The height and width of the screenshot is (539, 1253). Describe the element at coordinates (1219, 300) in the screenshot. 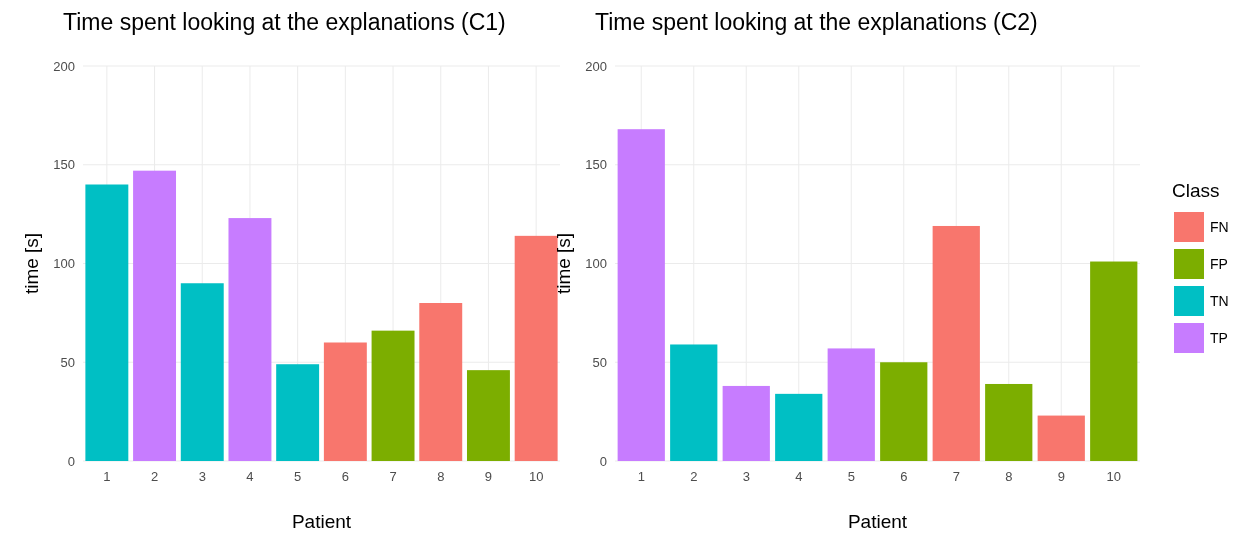

I see `legend-label: TN` at that location.